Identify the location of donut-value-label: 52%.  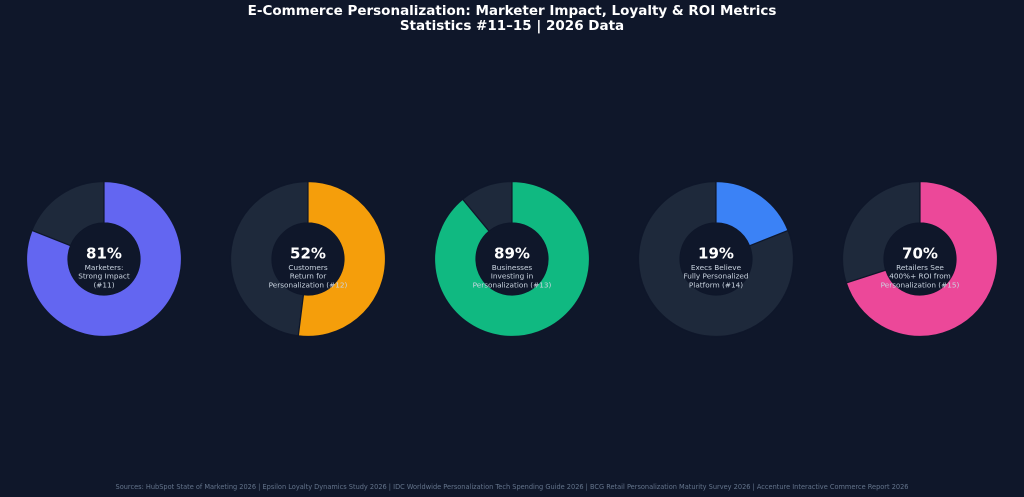
(308, 254).